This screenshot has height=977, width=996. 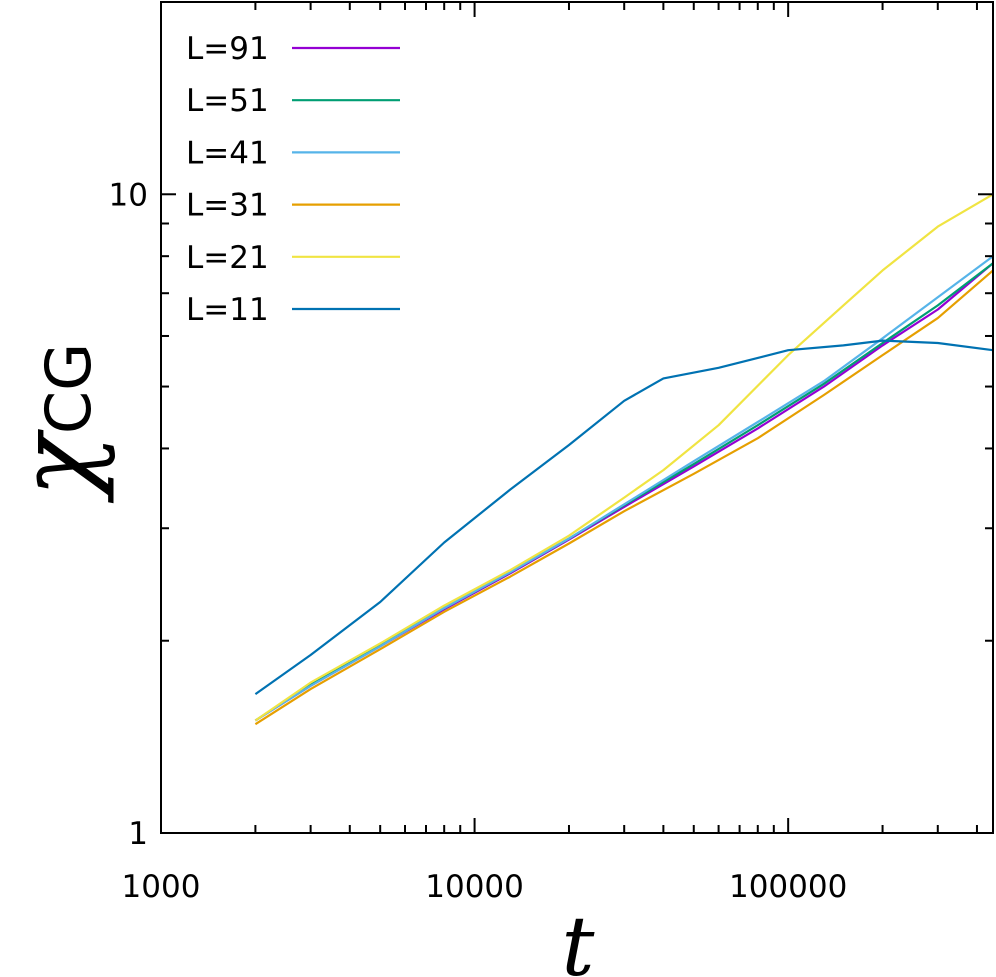 What do you see at coordinates (227, 310) in the screenshot?
I see `legend-label-l-11: L=11` at bounding box center [227, 310].